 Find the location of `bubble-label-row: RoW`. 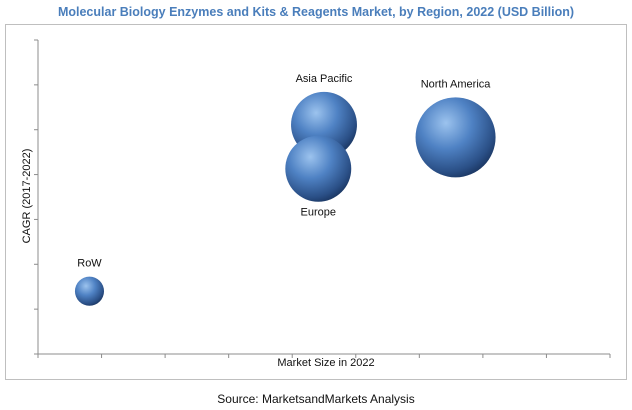

bubble-label-row: RoW is located at coordinates (89, 264).